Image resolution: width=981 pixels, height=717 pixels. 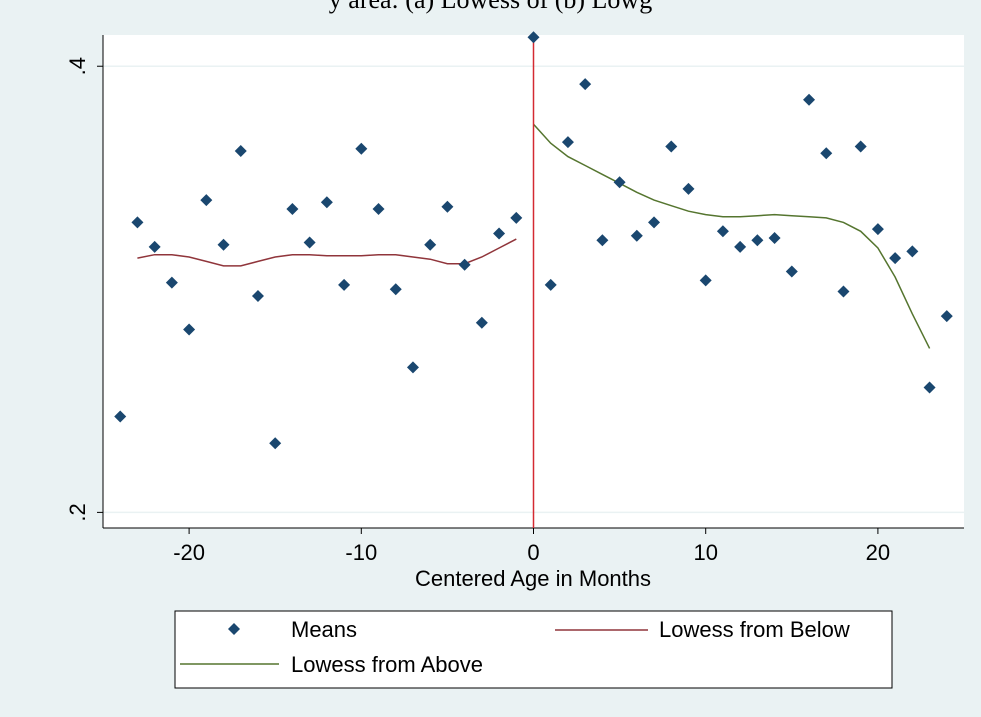 What do you see at coordinates (705, 552) in the screenshot?
I see `x-tick-label: 10` at bounding box center [705, 552].